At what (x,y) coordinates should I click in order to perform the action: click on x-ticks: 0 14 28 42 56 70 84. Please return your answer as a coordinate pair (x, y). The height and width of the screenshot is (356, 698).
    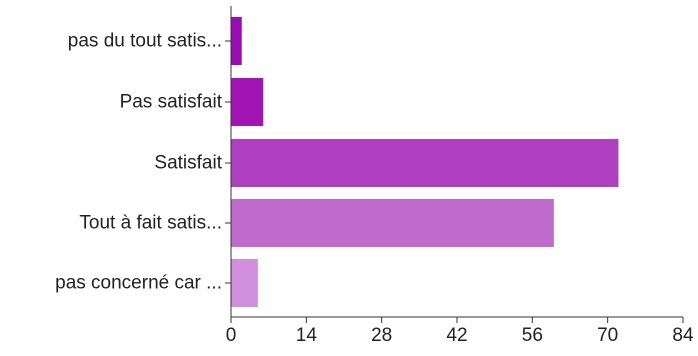
    Looking at the image, I should click on (460, 331).